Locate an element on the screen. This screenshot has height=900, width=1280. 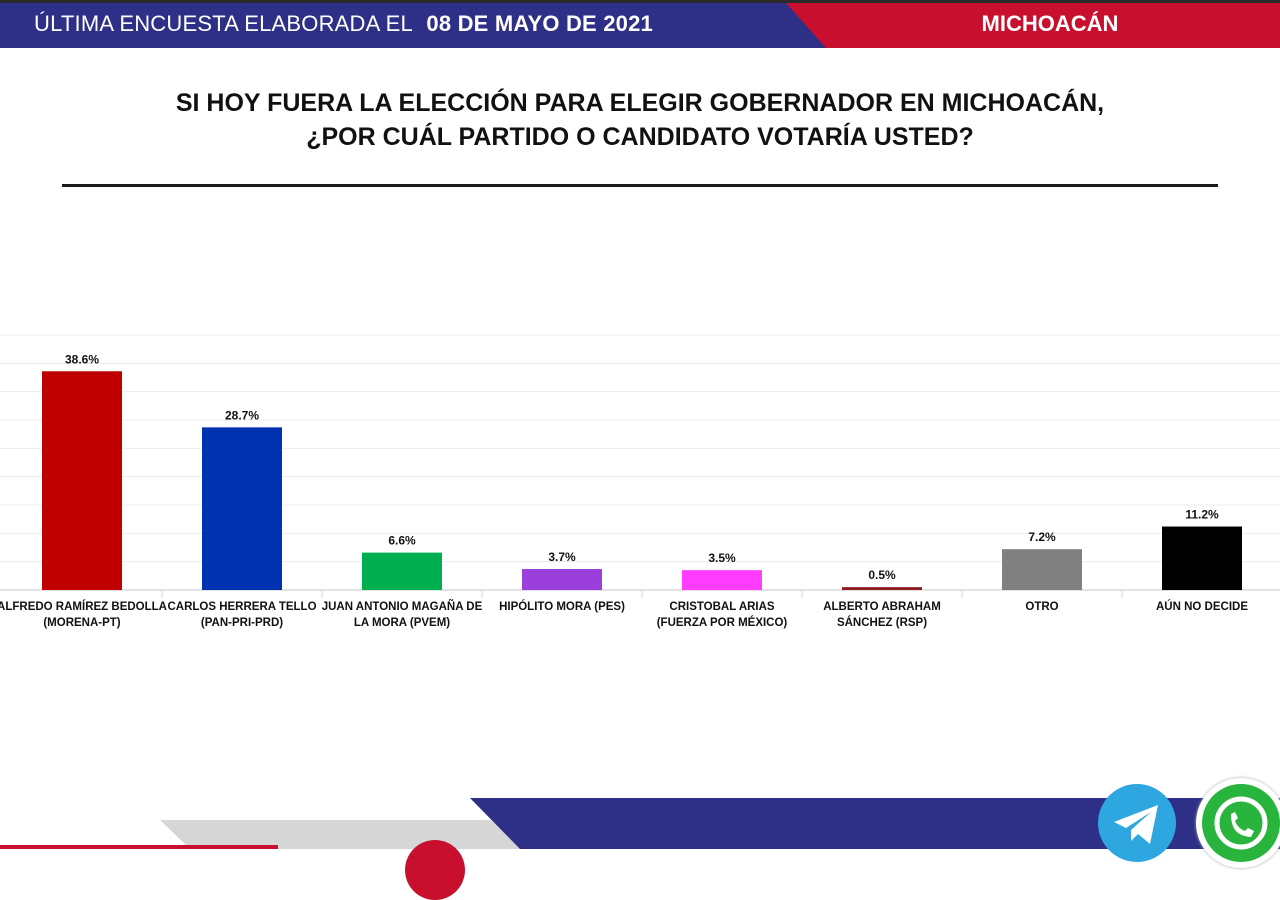
header-state-banner is located at coordinates (1033, 25).